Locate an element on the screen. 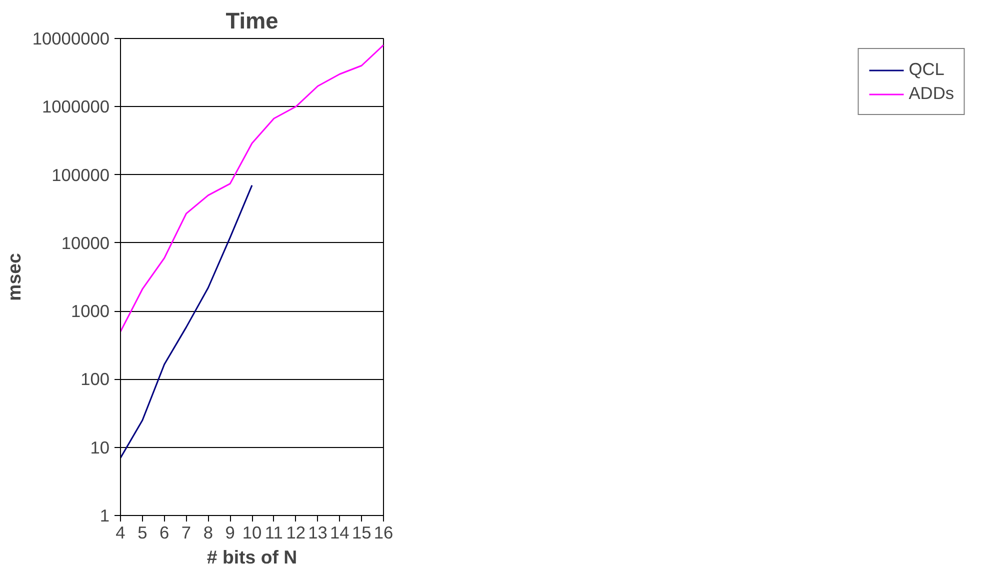 This screenshot has height=577, width=982. x-tick-label: 10 is located at coordinates (252, 532).